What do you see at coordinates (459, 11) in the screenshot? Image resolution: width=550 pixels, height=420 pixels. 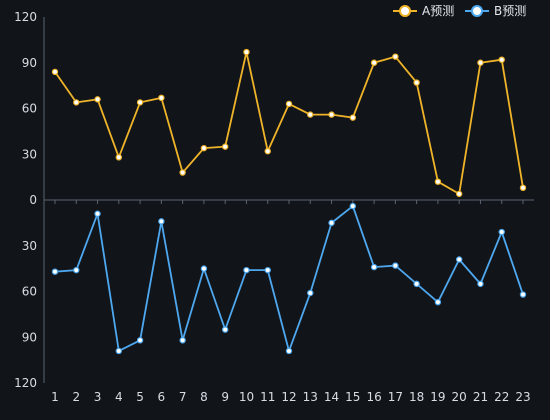 I see `legend: A预测 B预测` at bounding box center [459, 11].